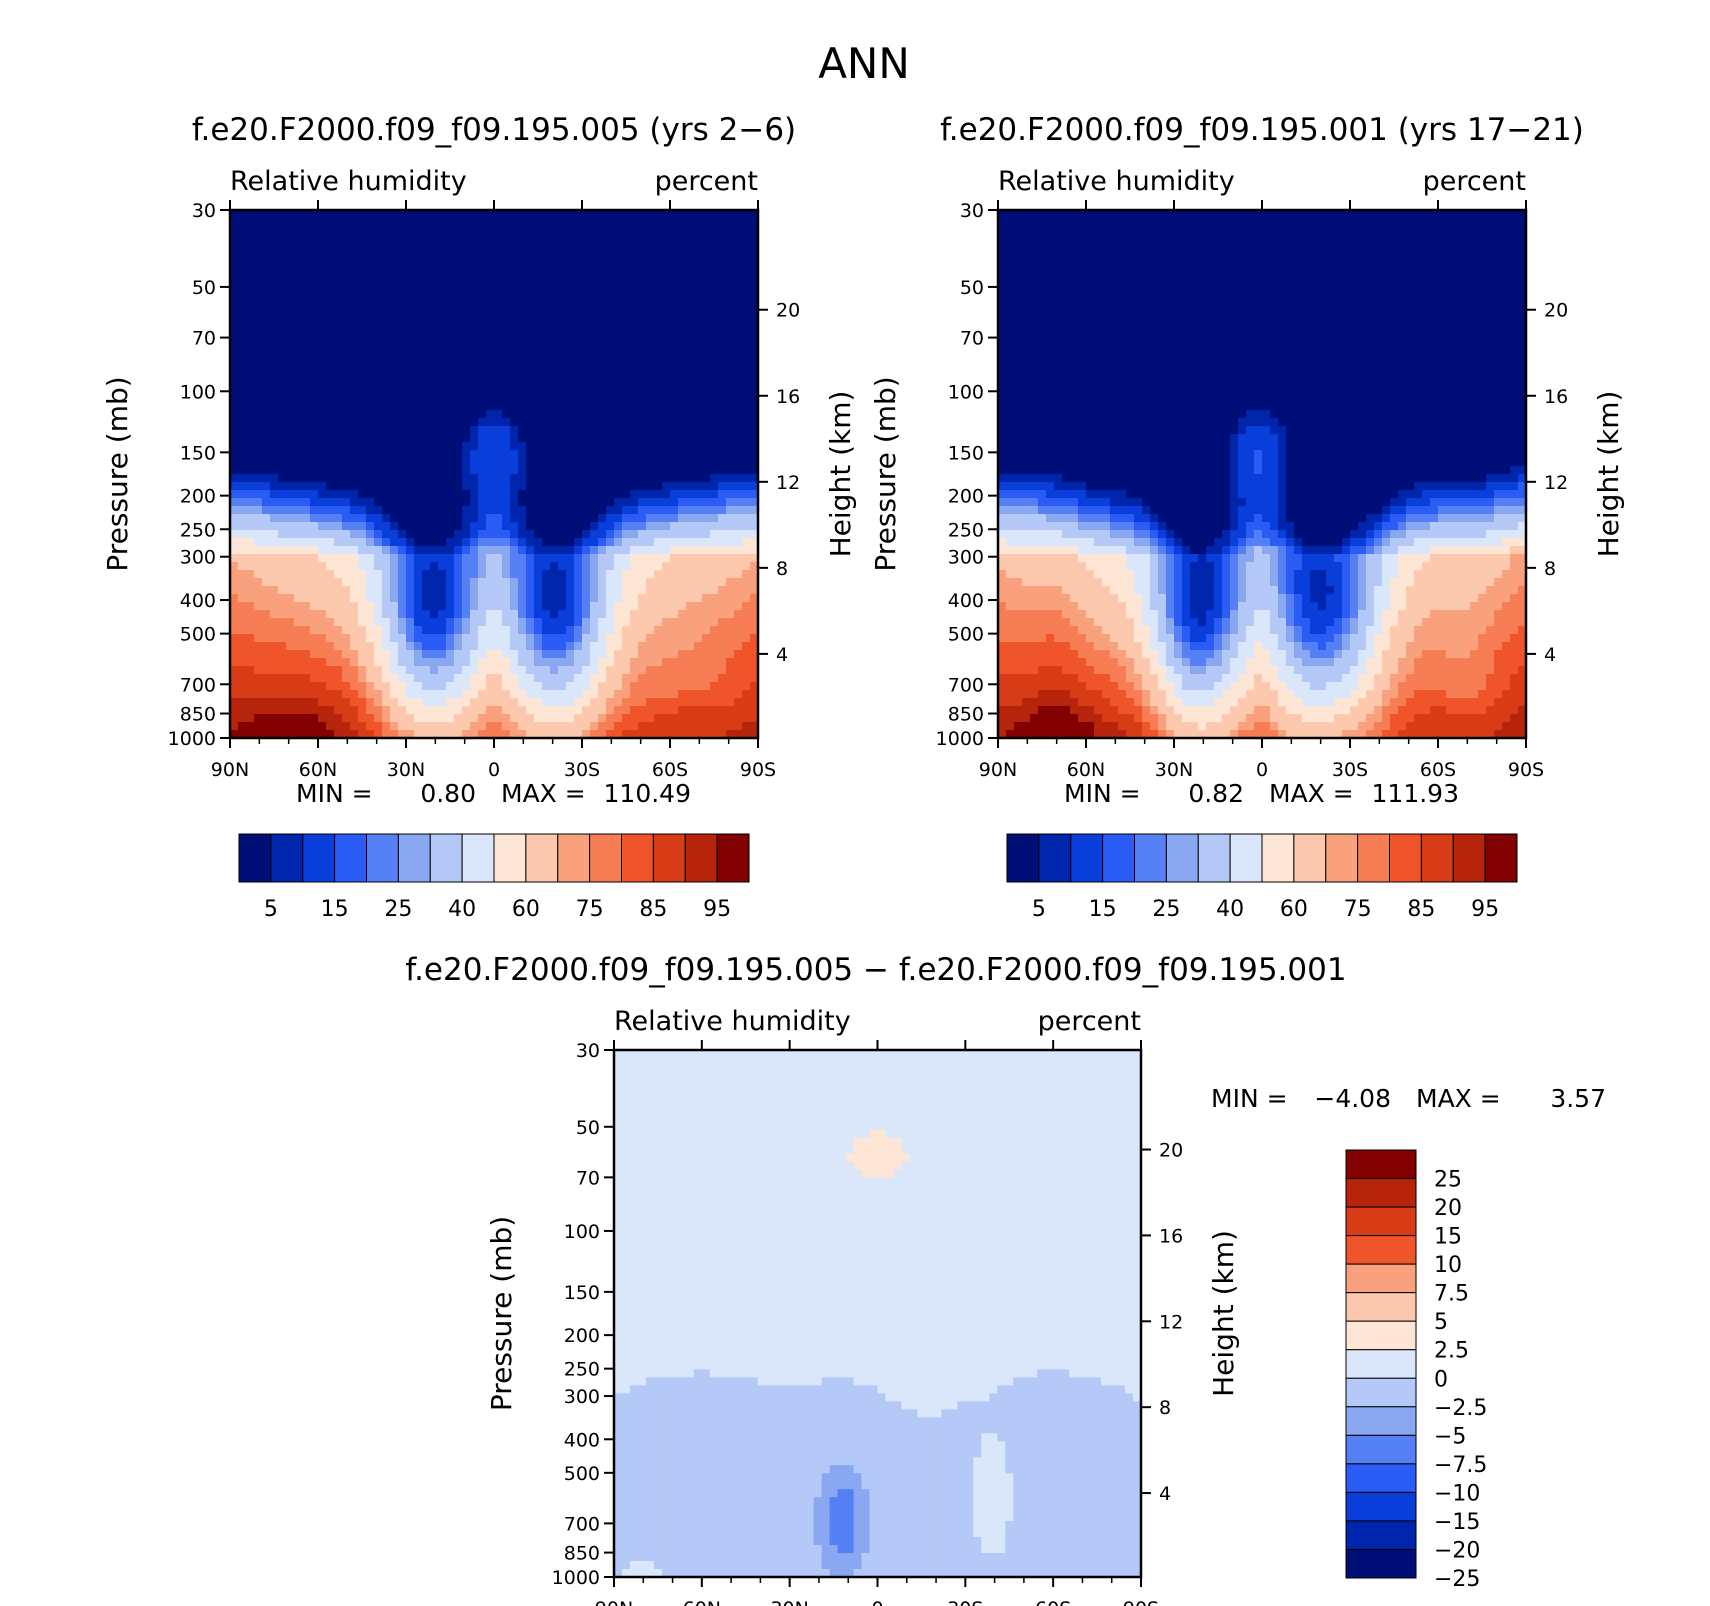  I want to click on case1-panel-field-name: Relative humidity, so click(348, 181).